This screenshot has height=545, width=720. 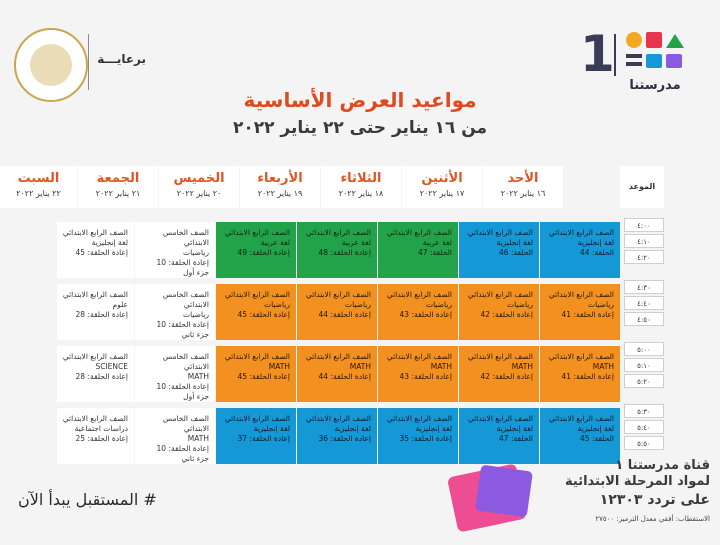 I want to click on time-slot: ٥:٠٠, so click(x=644, y=349).